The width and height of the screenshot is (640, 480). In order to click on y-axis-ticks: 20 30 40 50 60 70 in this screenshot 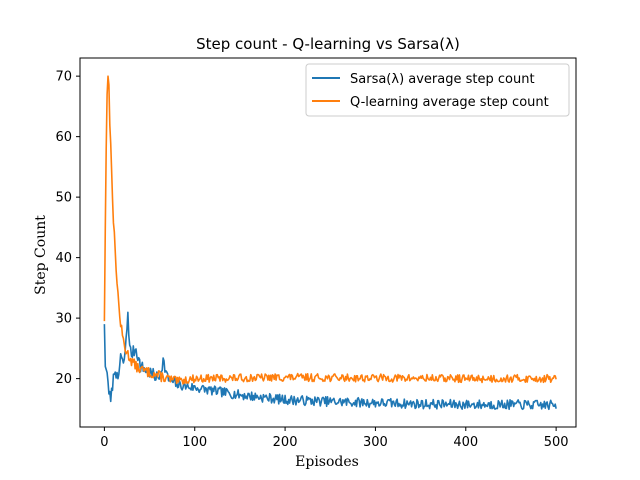, I will do `click(67, 228)`.